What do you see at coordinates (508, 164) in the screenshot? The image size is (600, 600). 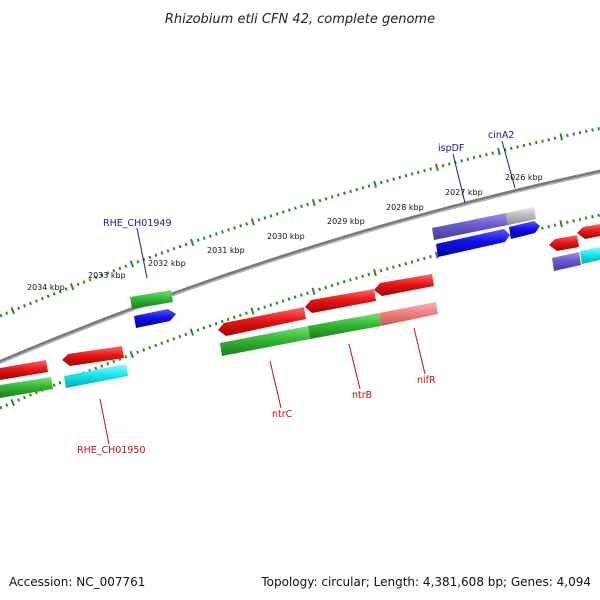 I see `leader-cina2` at bounding box center [508, 164].